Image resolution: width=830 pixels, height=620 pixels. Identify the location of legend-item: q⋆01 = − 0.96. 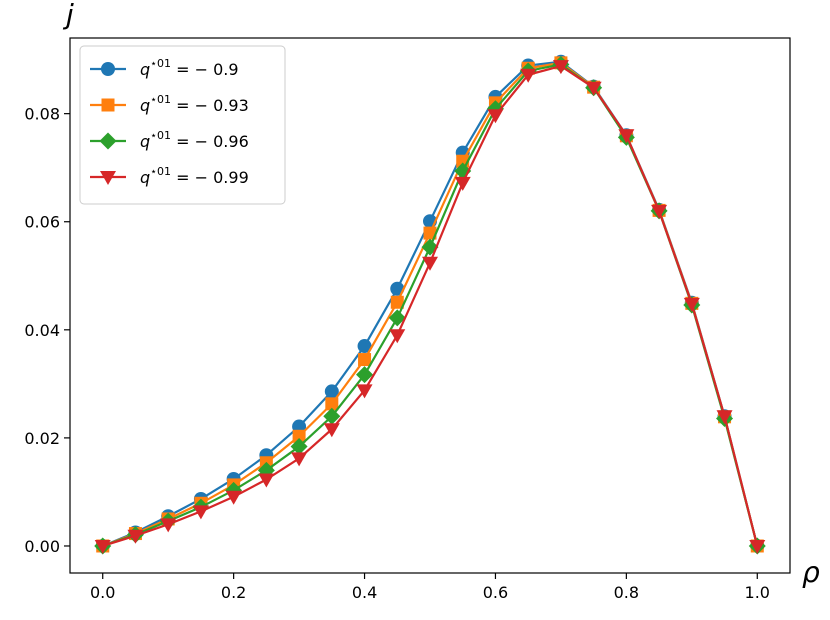
(169, 140).